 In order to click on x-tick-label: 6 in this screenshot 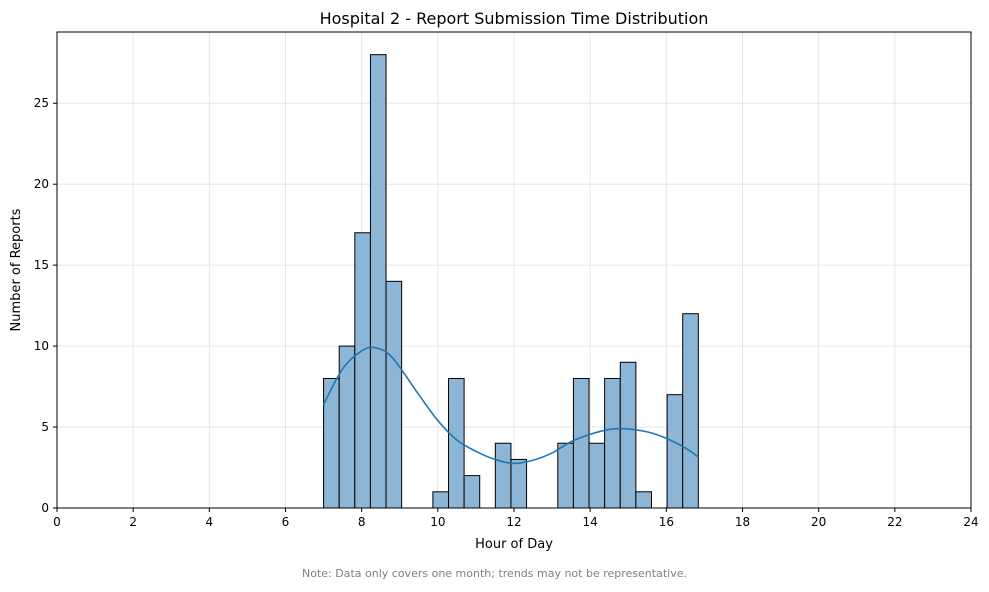, I will do `click(286, 522)`.